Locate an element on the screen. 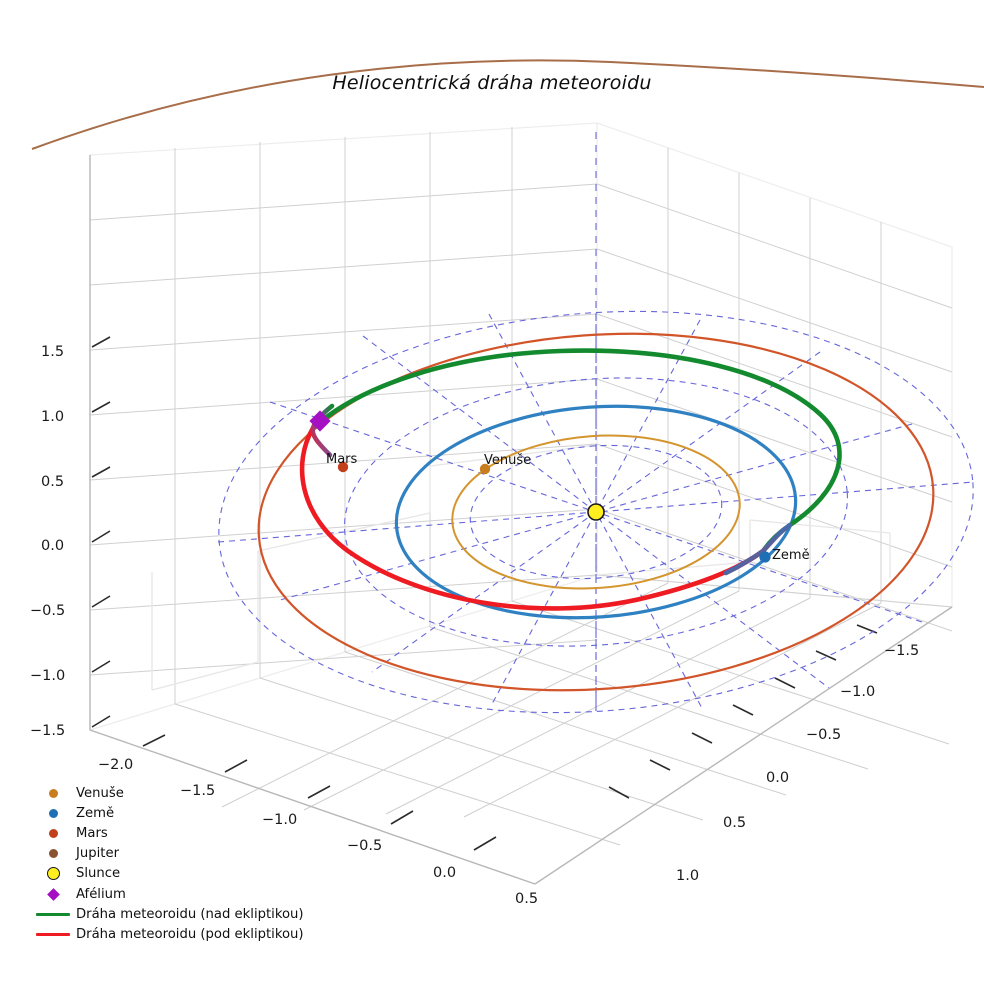 The width and height of the screenshot is (984, 984). legend-item-label: Afélium is located at coordinates (101, 894).